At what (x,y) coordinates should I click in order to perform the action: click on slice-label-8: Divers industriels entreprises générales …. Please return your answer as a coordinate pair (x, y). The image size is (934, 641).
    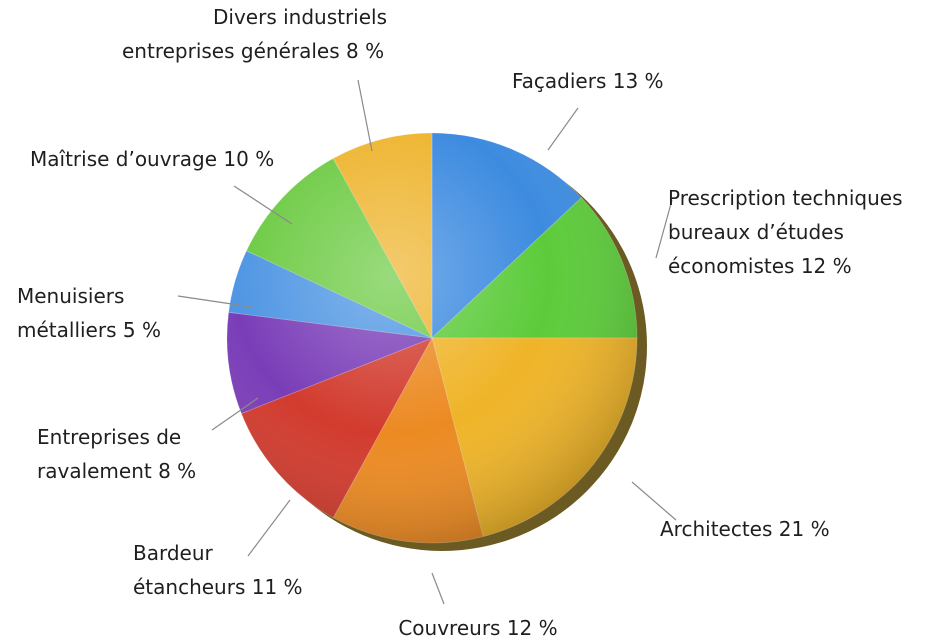
    Looking at the image, I should click on (254, 34).